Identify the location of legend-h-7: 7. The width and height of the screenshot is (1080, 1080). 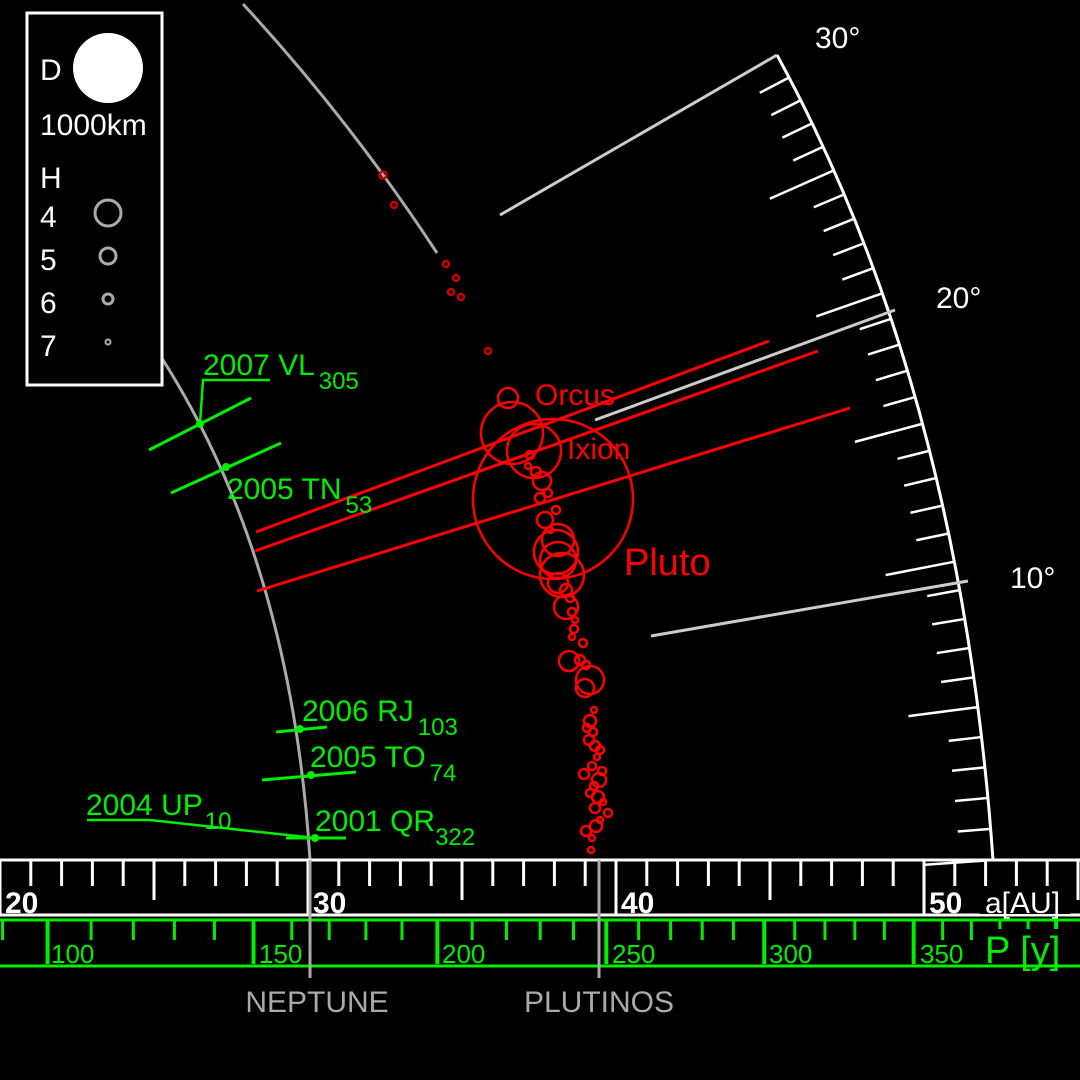
(48, 346).